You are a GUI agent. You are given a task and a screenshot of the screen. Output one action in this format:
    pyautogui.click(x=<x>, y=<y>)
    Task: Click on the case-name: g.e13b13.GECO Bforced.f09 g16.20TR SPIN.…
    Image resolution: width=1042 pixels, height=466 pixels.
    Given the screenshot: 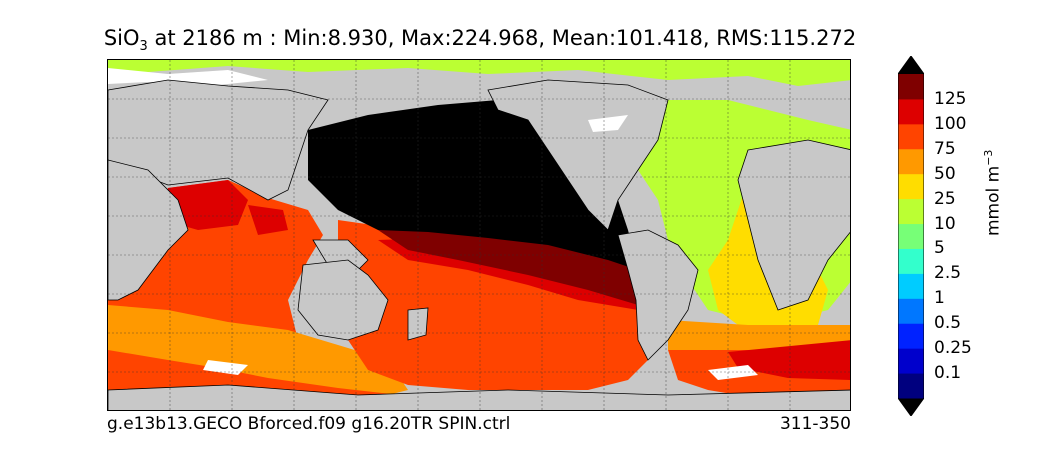 What is the action you would take?
    pyautogui.click(x=309, y=424)
    